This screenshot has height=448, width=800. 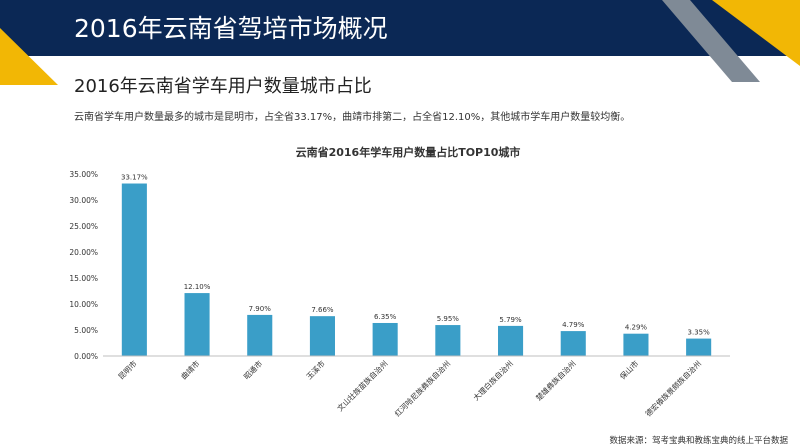 I want to click on y-tick-label: 0.00%, so click(x=86, y=356).